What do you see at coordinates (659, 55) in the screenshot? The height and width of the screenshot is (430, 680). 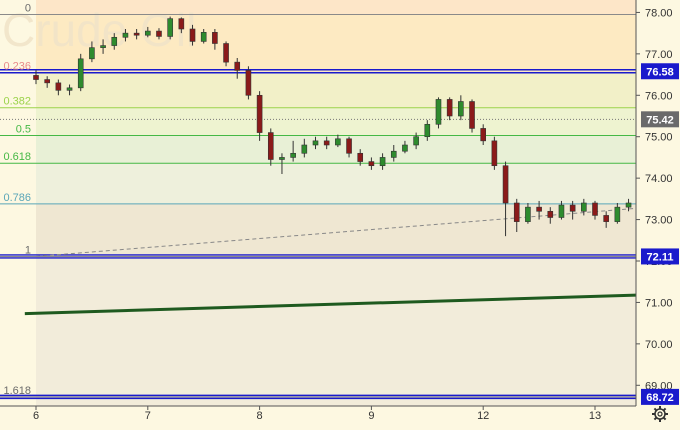 I see `y-tick-label: 77.00` at bounding box center [659, 55].